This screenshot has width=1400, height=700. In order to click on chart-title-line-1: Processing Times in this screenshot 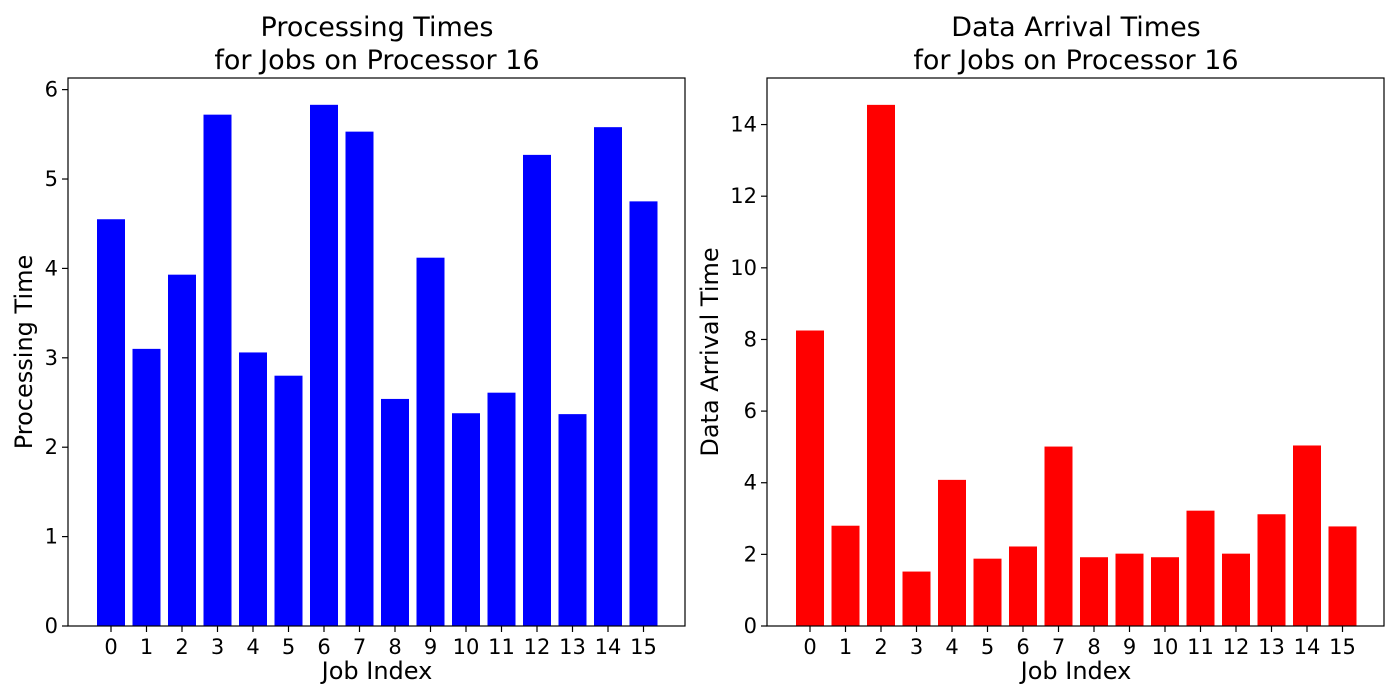, I will do `click(377, 27)`.